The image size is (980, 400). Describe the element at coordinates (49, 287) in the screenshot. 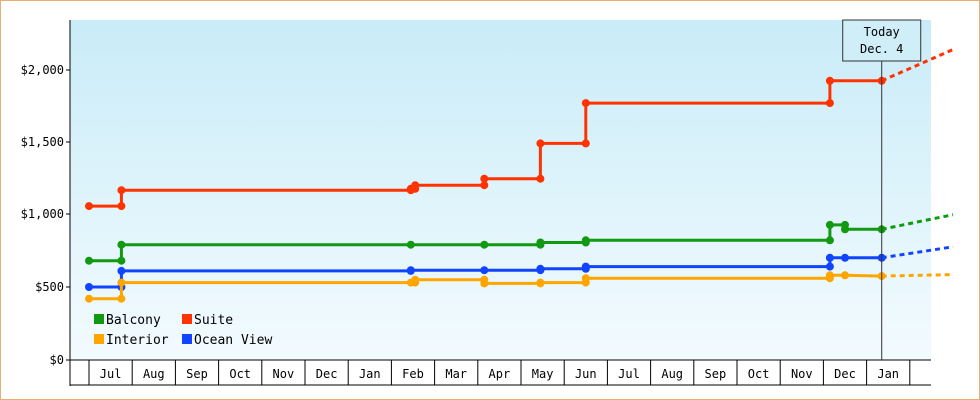

I see `y-tick-label: $500` at that location.